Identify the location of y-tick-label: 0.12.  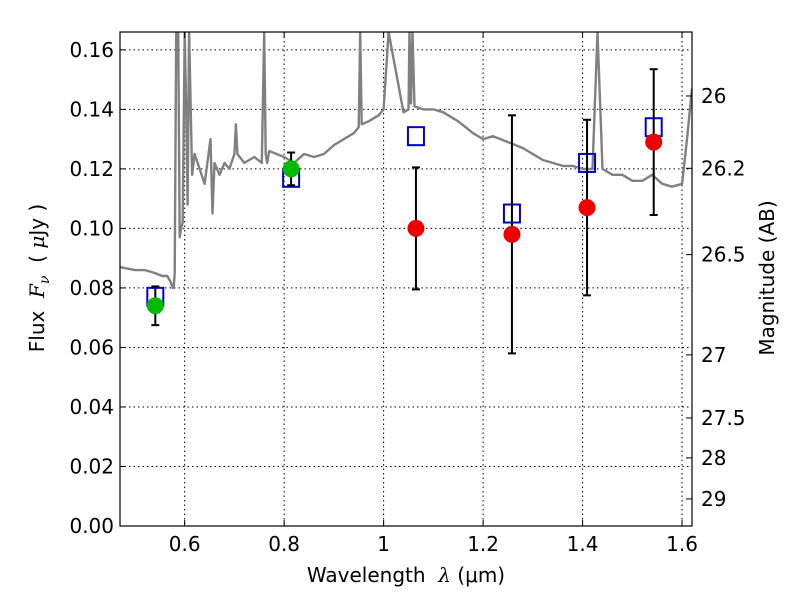
(91, 169).